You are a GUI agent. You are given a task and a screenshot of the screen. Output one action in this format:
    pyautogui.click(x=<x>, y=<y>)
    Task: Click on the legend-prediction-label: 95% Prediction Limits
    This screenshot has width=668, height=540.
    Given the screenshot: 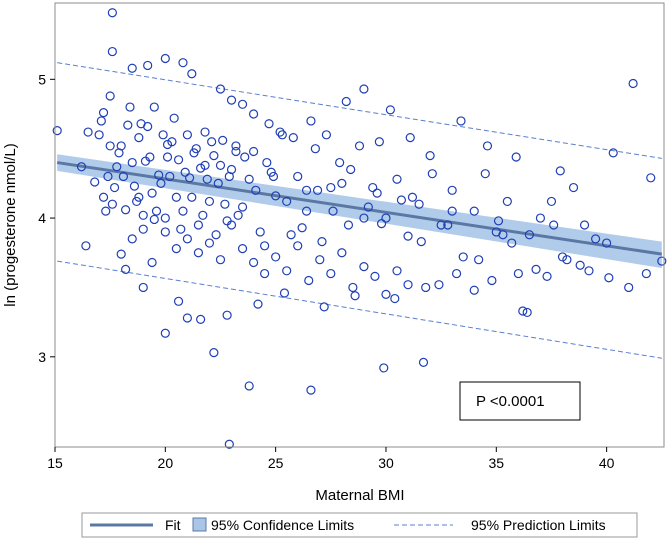 What is the action you would take?
    pyautogui.click(x=538, y=525)
    